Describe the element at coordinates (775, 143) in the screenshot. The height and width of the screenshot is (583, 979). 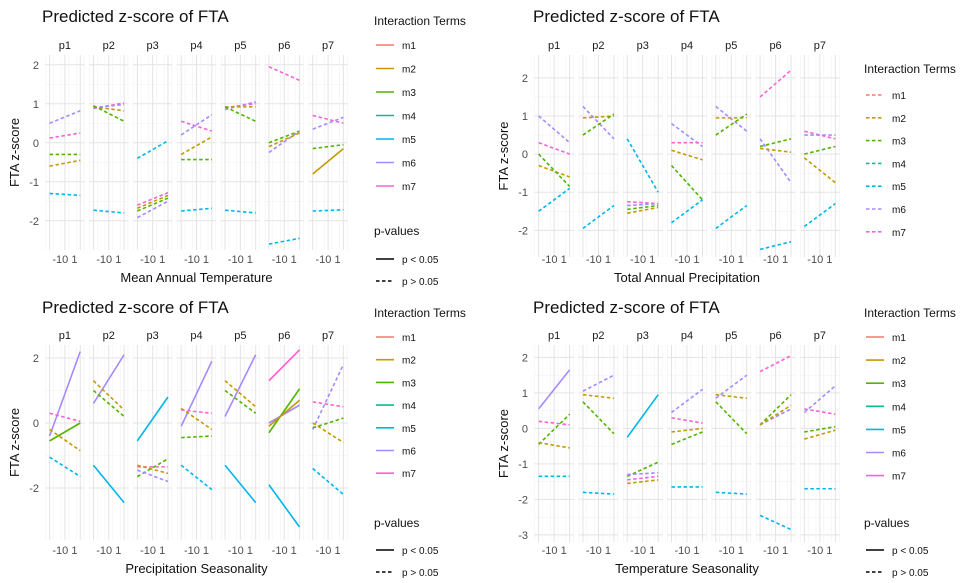
I see `series-line-m3-p6` at that location.